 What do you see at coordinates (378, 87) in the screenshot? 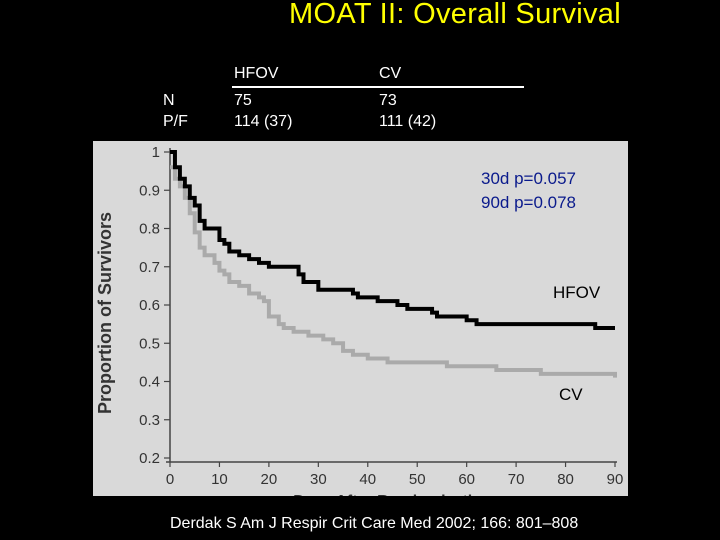
I see `table-header-underline` at bounding box center [378, 87].